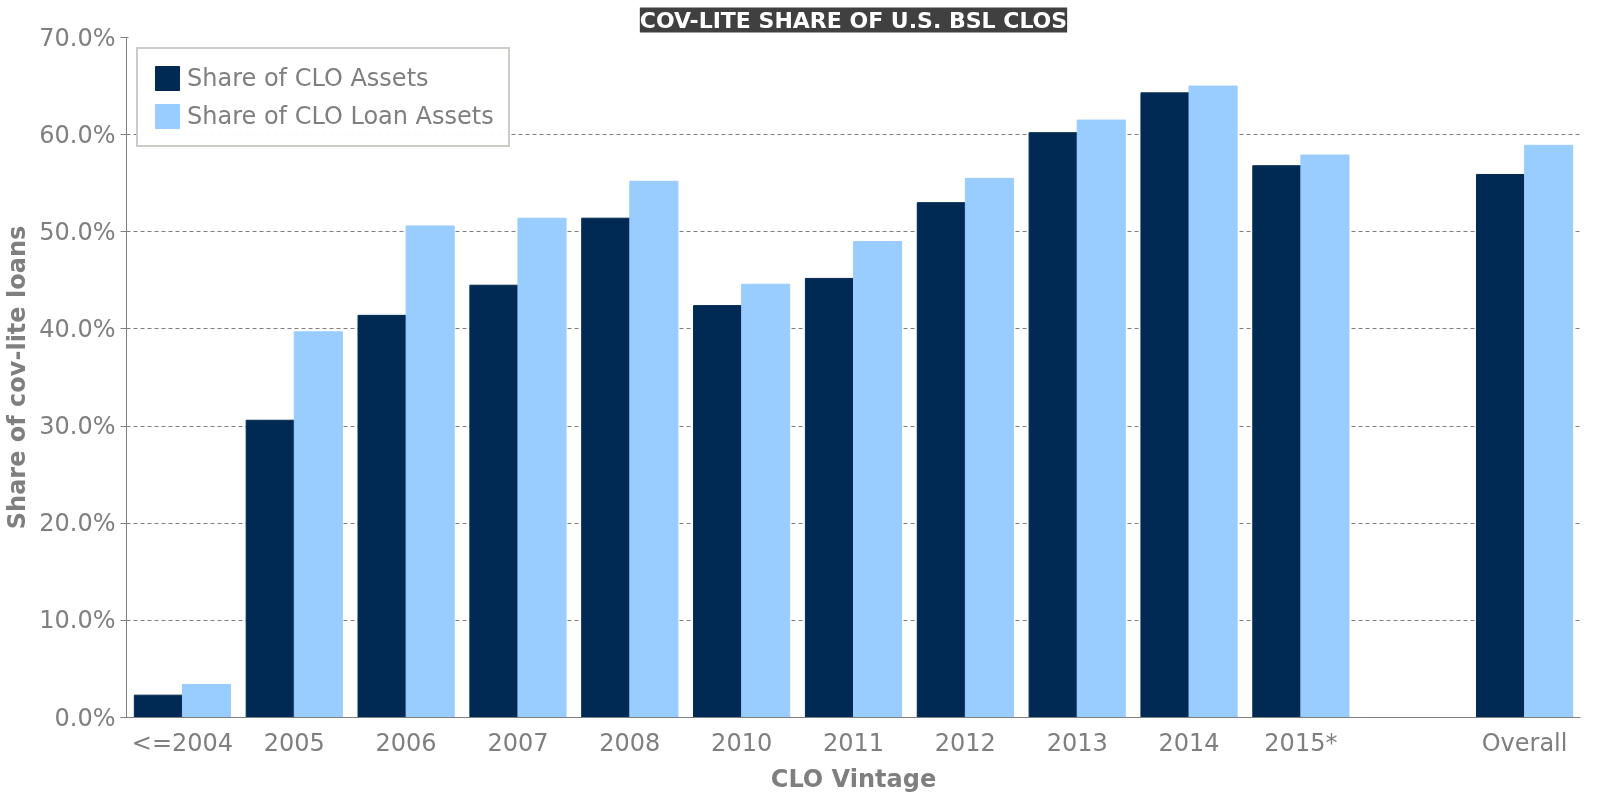 This screenshot has width=1608, height=802. Describe the element at coordinates (1524, 742) in the screenshot. I see `x-tick-label: Overall` at that location.